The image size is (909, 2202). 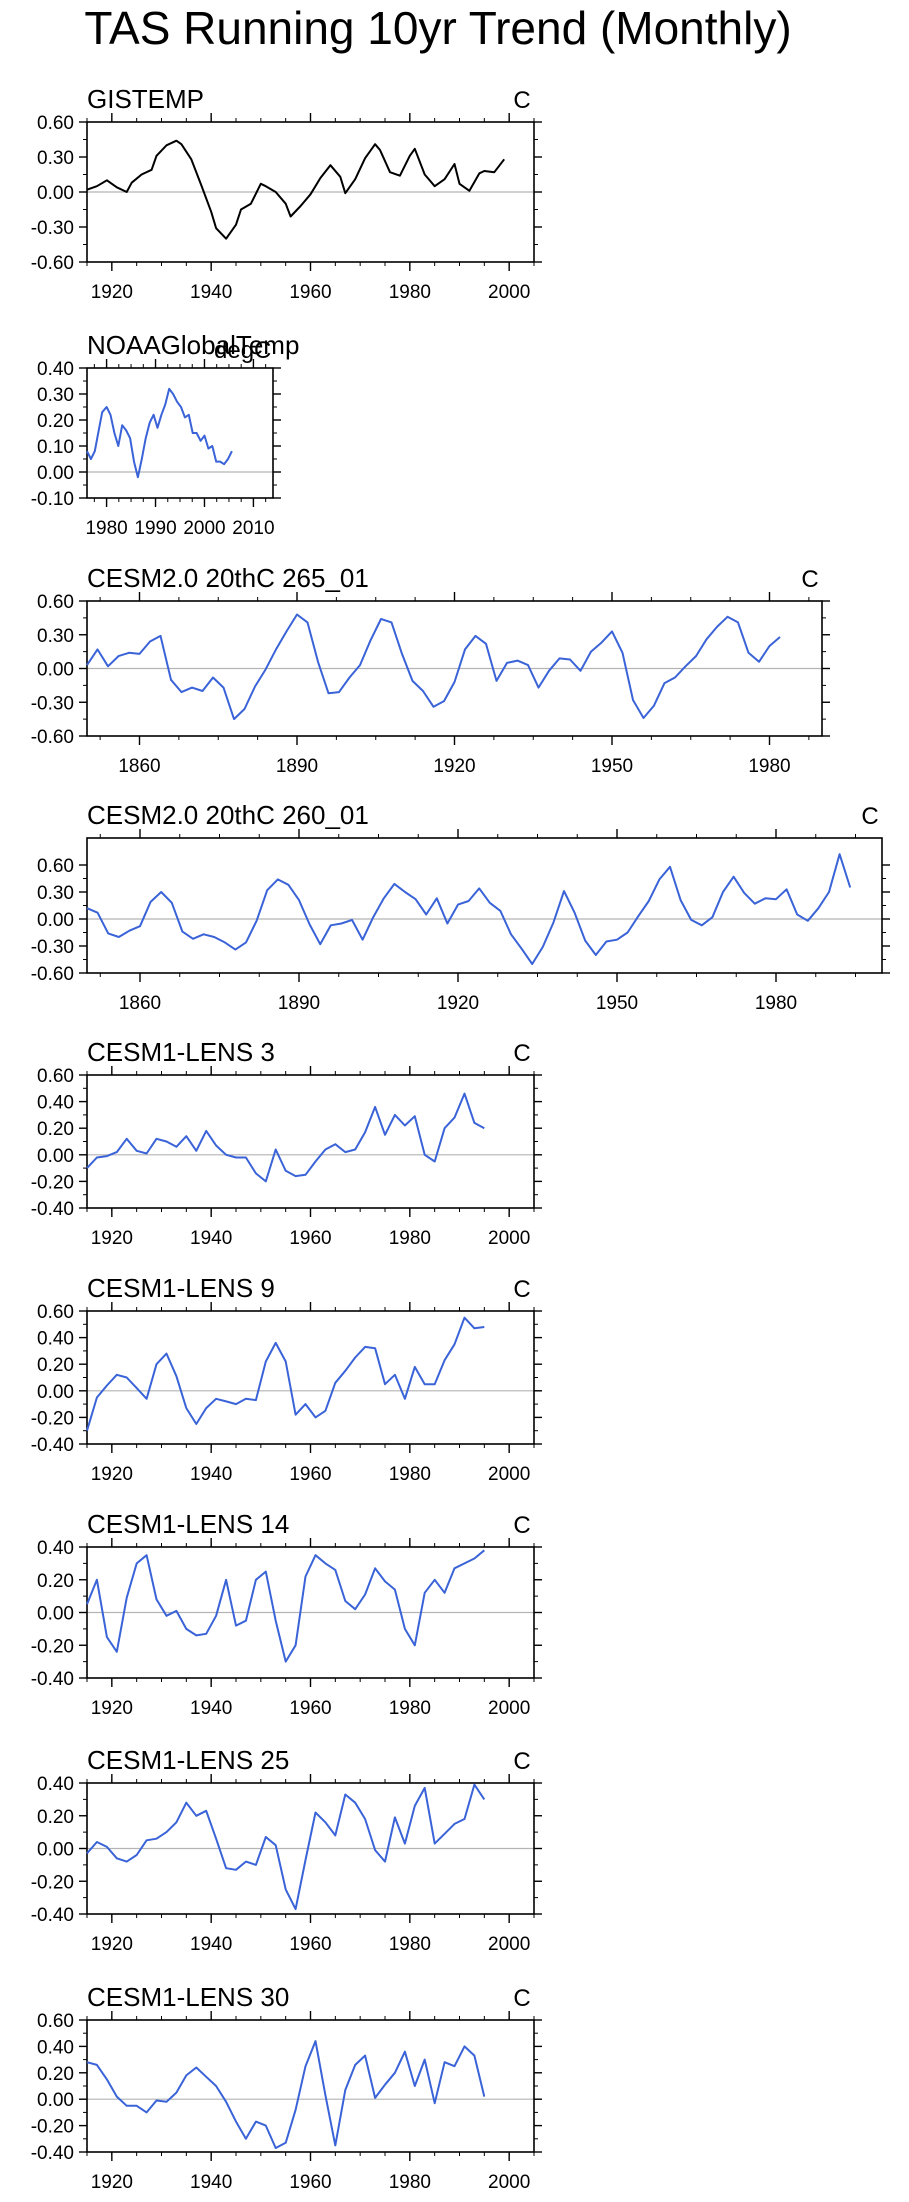 What do you see at coordinates (52, 499) in the screenshot?
I see `y-tick-label: -0.10` at bounding box center [52, 499].